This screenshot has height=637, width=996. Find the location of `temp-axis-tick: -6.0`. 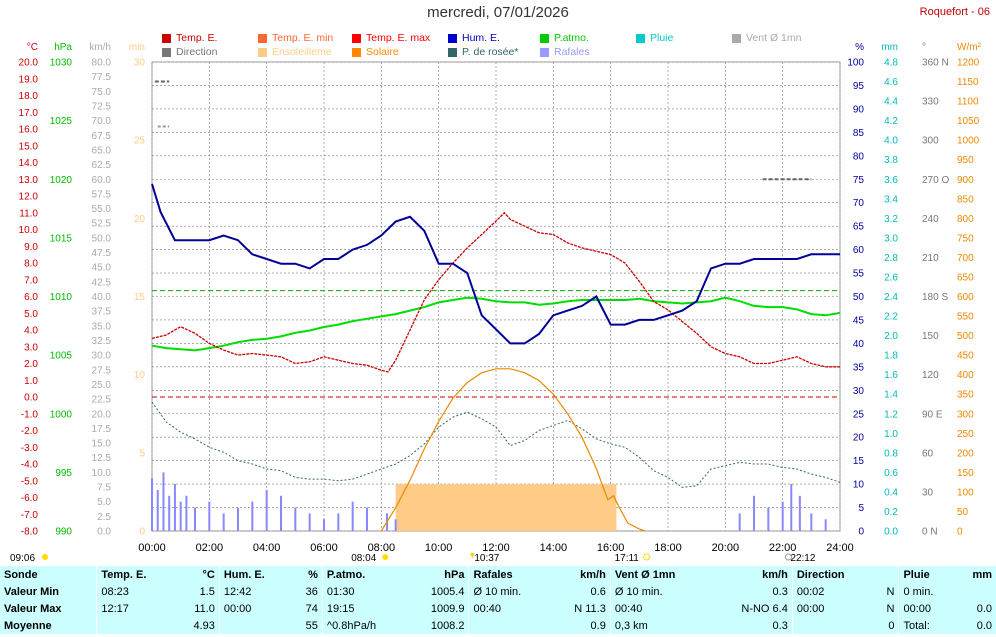

temp-axis-tick: -6.0 is located at coordinates (30, 498).